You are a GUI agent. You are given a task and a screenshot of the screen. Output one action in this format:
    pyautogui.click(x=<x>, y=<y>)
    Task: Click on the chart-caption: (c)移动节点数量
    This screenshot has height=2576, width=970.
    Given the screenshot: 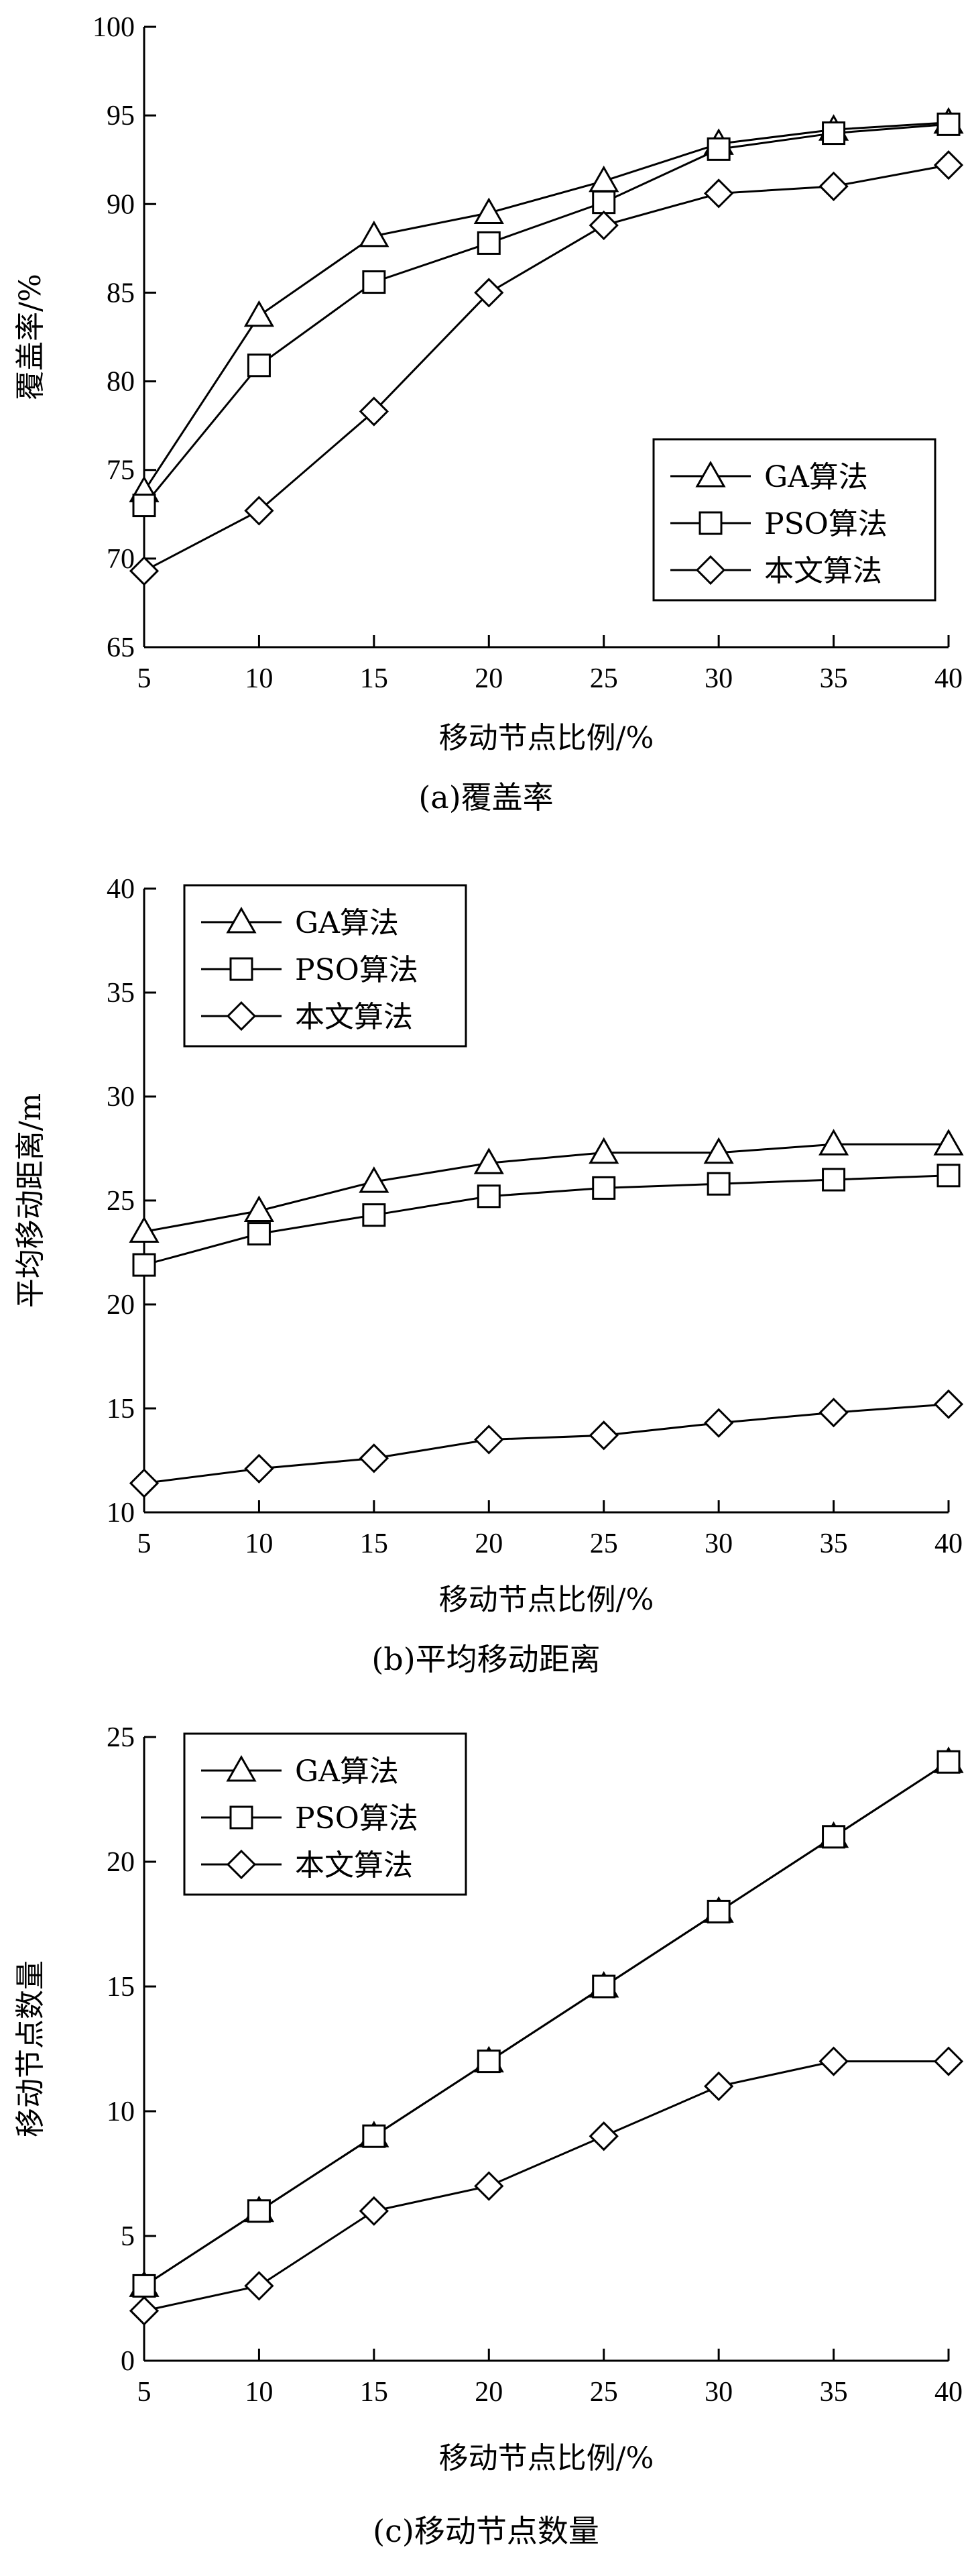 What is the action you would take?
    pyautogui.click(x=486, y=2531)
    